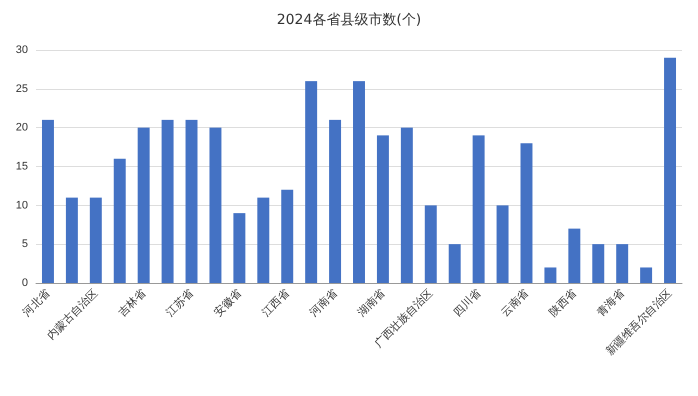 The image size is (698, 396). I want to click on x-tick-label: 青海省, so click(610, 302).